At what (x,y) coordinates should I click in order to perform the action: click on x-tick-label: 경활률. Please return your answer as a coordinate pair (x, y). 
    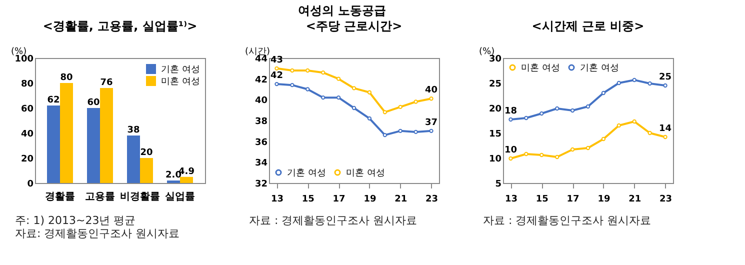
    Looking at the image, I should click on (60, 197).